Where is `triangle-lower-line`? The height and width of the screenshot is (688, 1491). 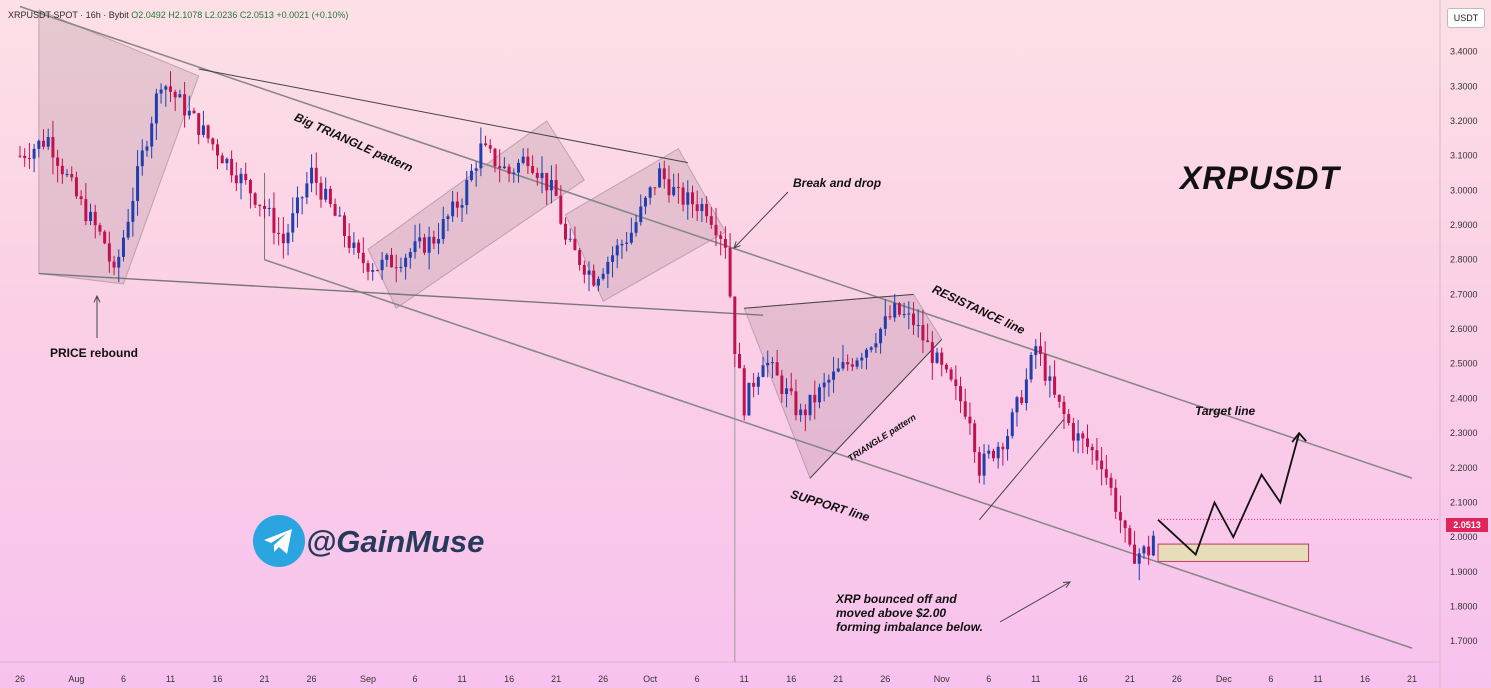 triangle-lower-line is located at coordinates (876, 409).